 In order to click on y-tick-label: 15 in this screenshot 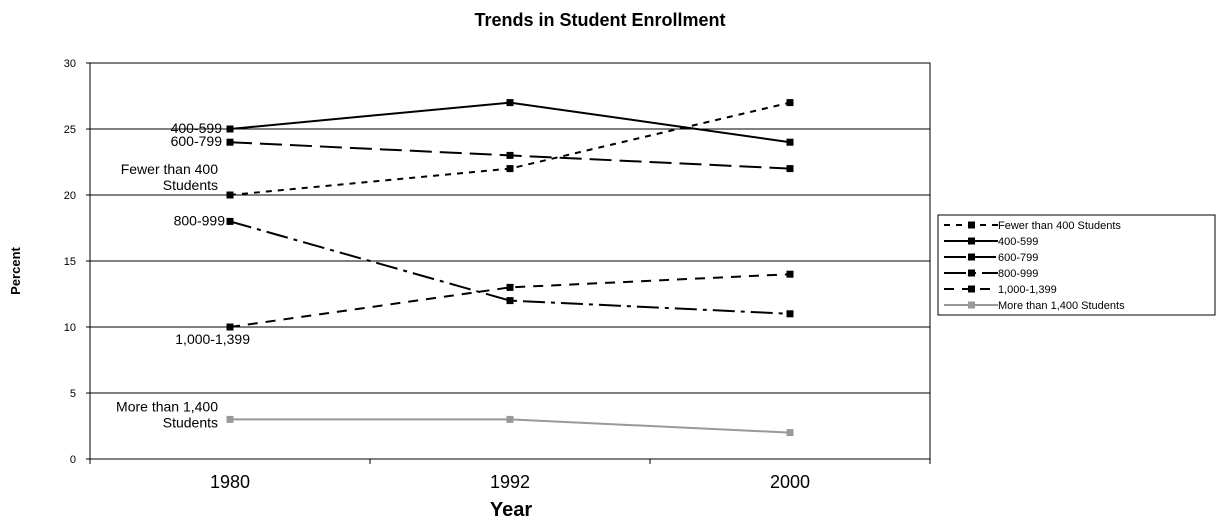, I will do `click(70, 262)`.